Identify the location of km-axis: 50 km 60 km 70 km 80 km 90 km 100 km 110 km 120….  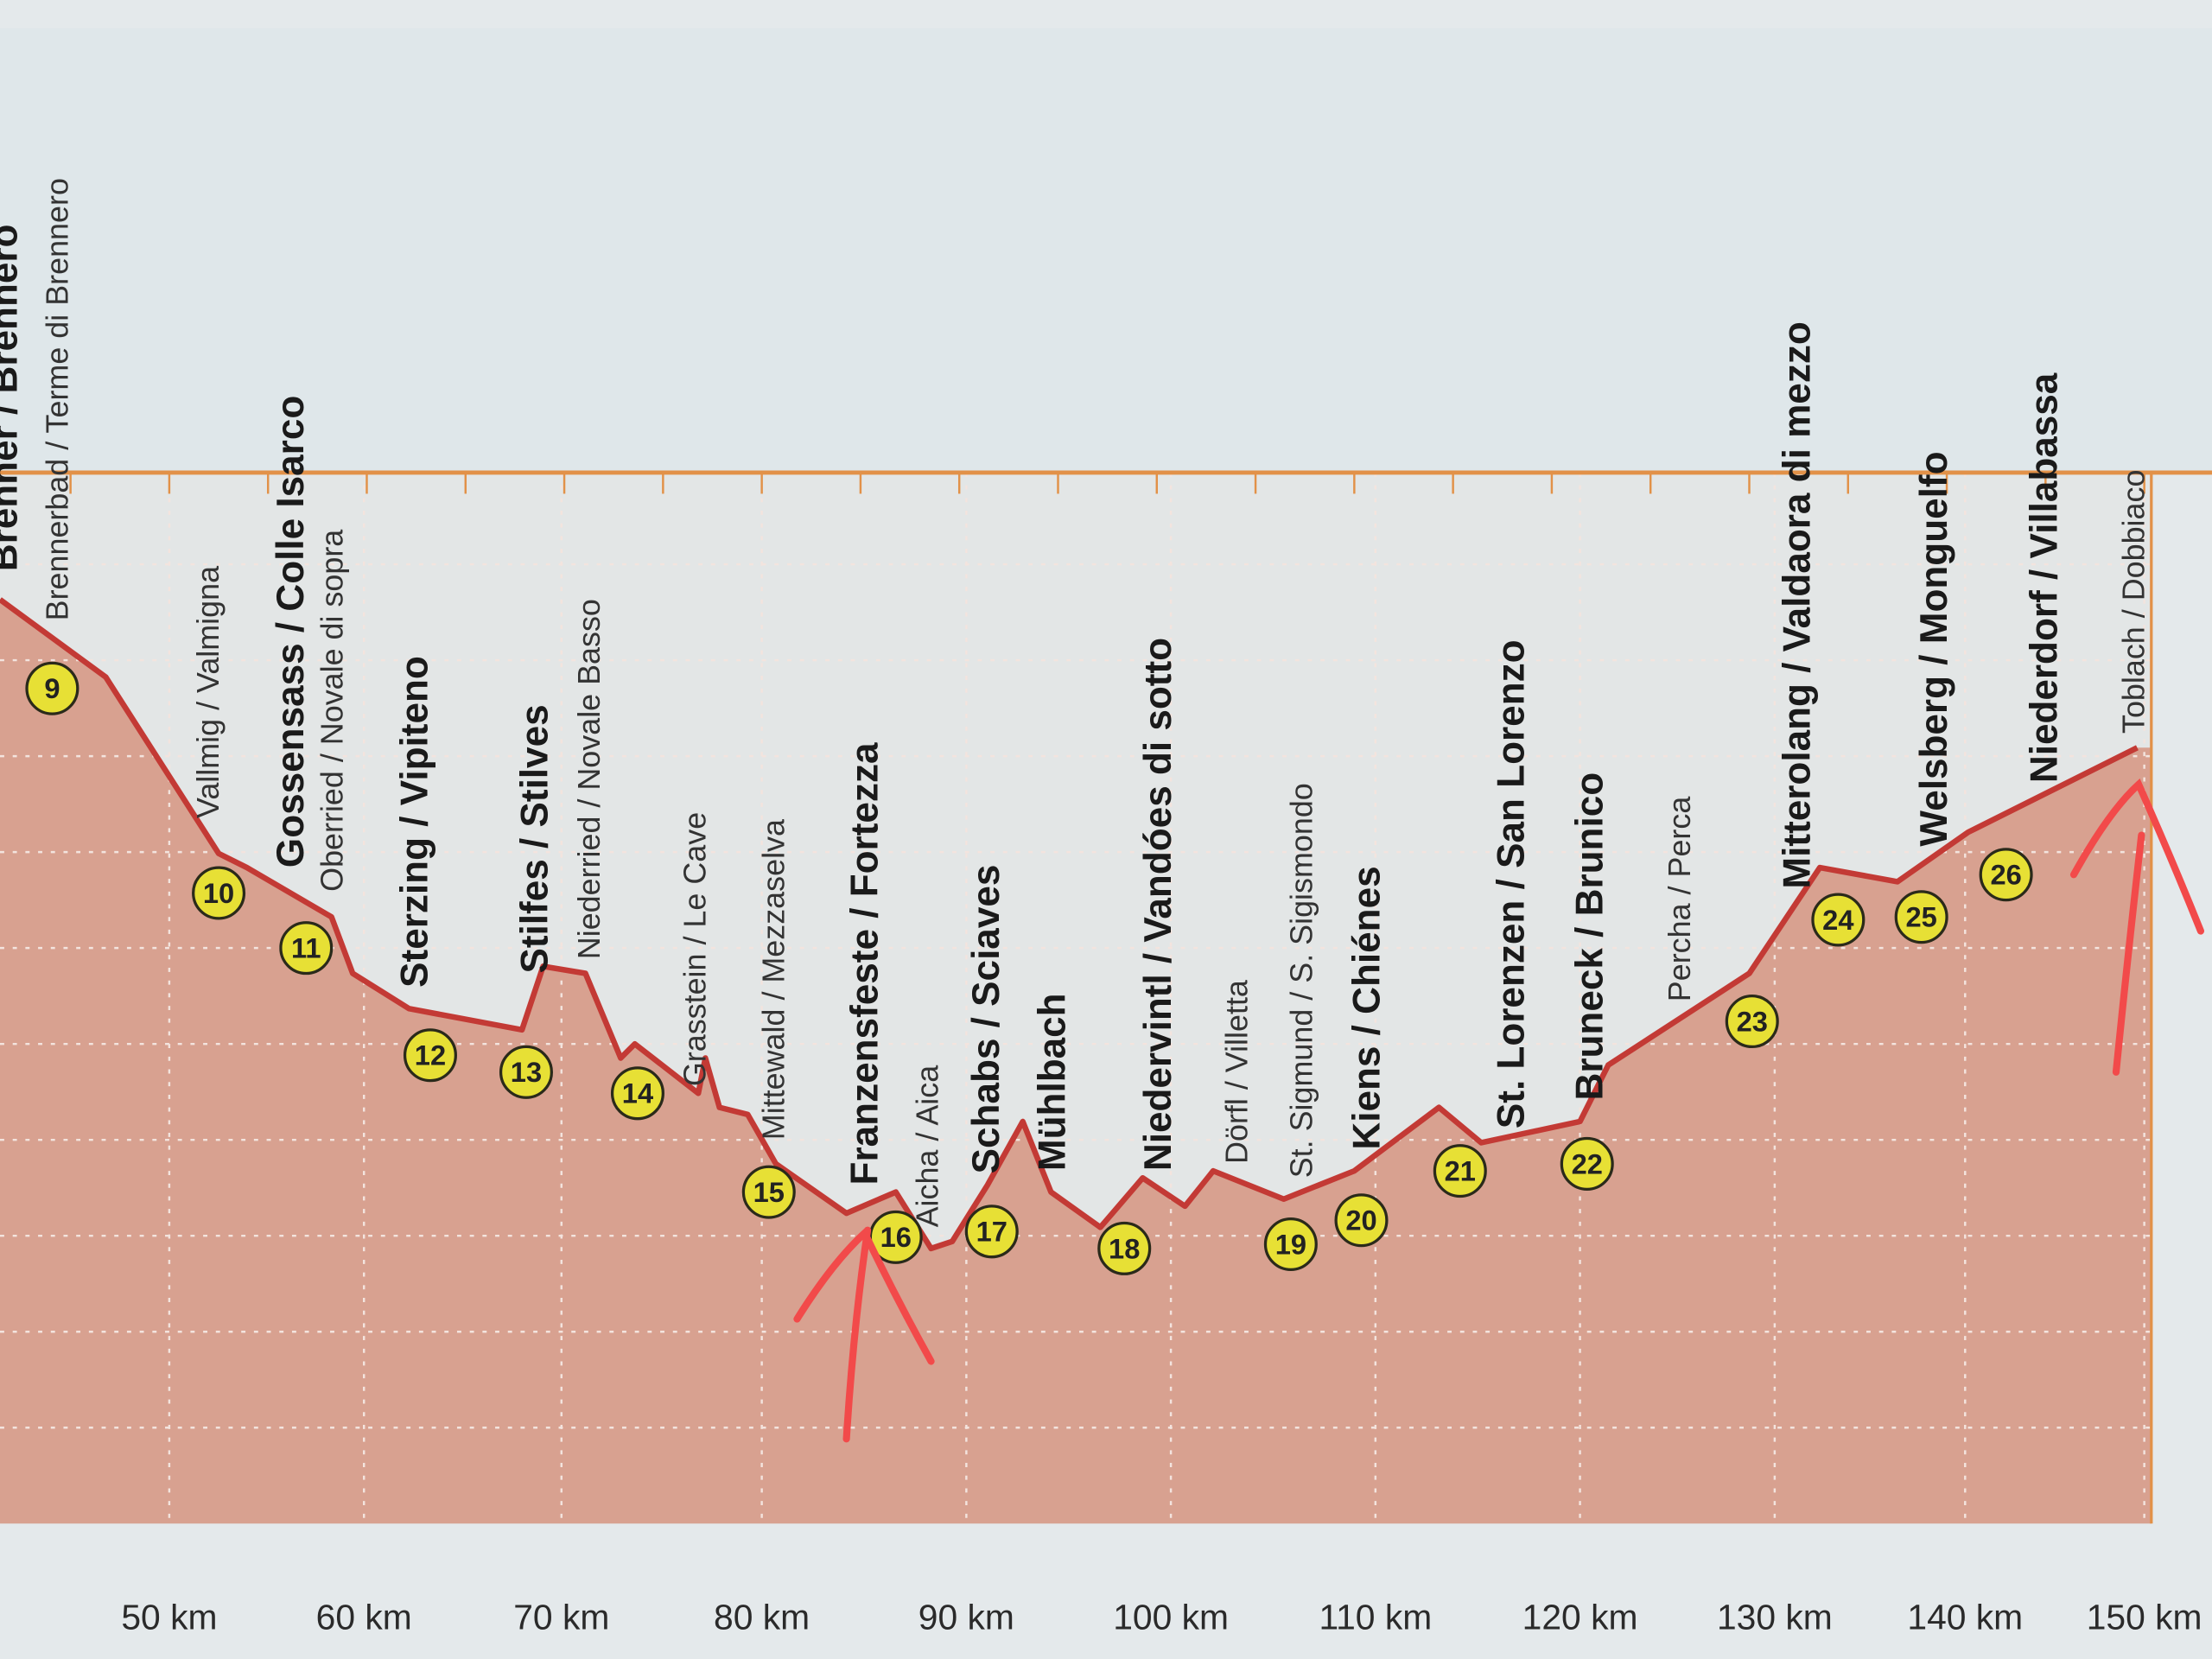
(1161, 1617).